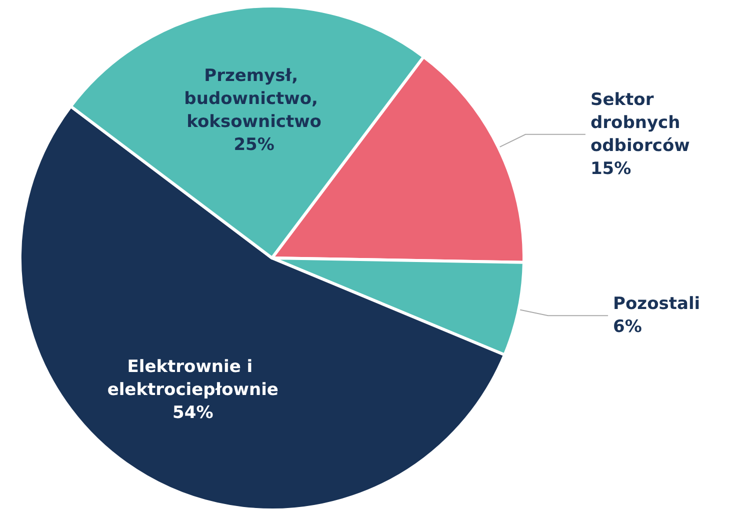 This screenshot has height=512, width=752. I want to click on slice-label: Sektor drobnych odbiorców, so click(640, 123).